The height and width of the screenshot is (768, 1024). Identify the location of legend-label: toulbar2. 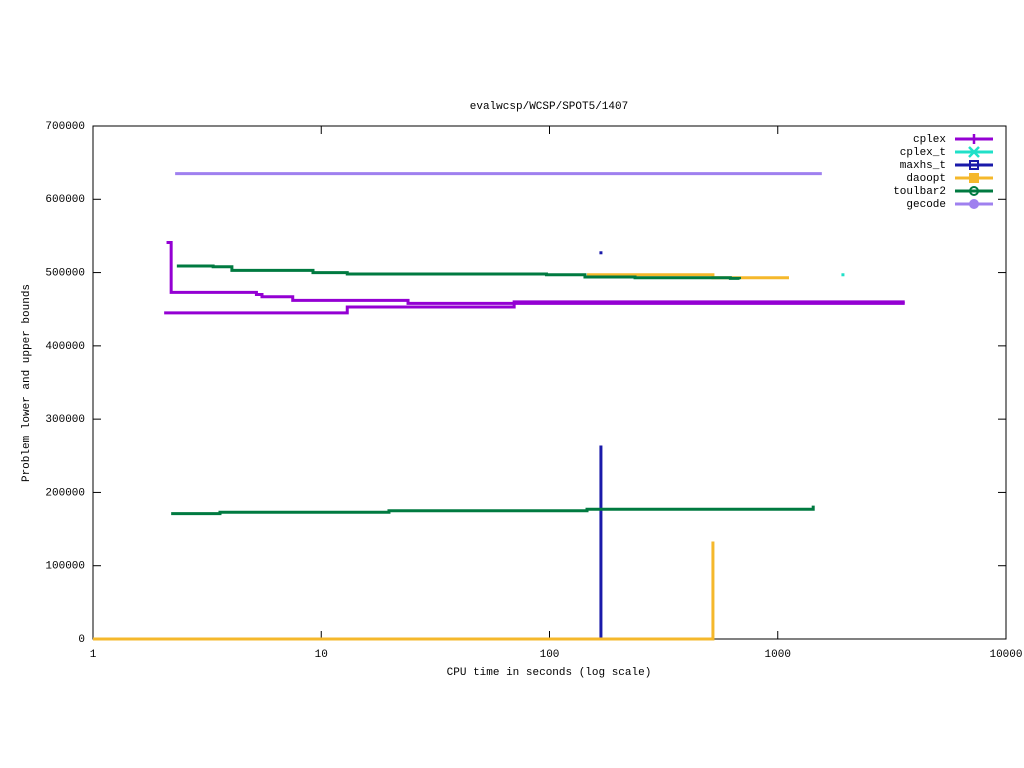
(919, 192).